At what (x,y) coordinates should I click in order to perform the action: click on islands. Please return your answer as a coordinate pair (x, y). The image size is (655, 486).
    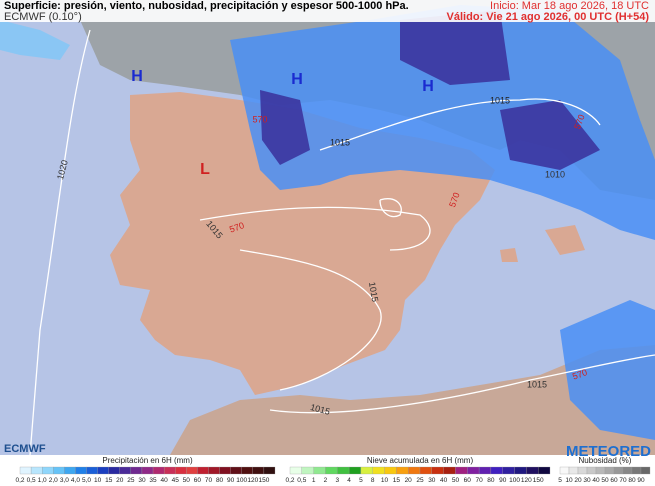
    Looking at the image, I should click on (542, 243).